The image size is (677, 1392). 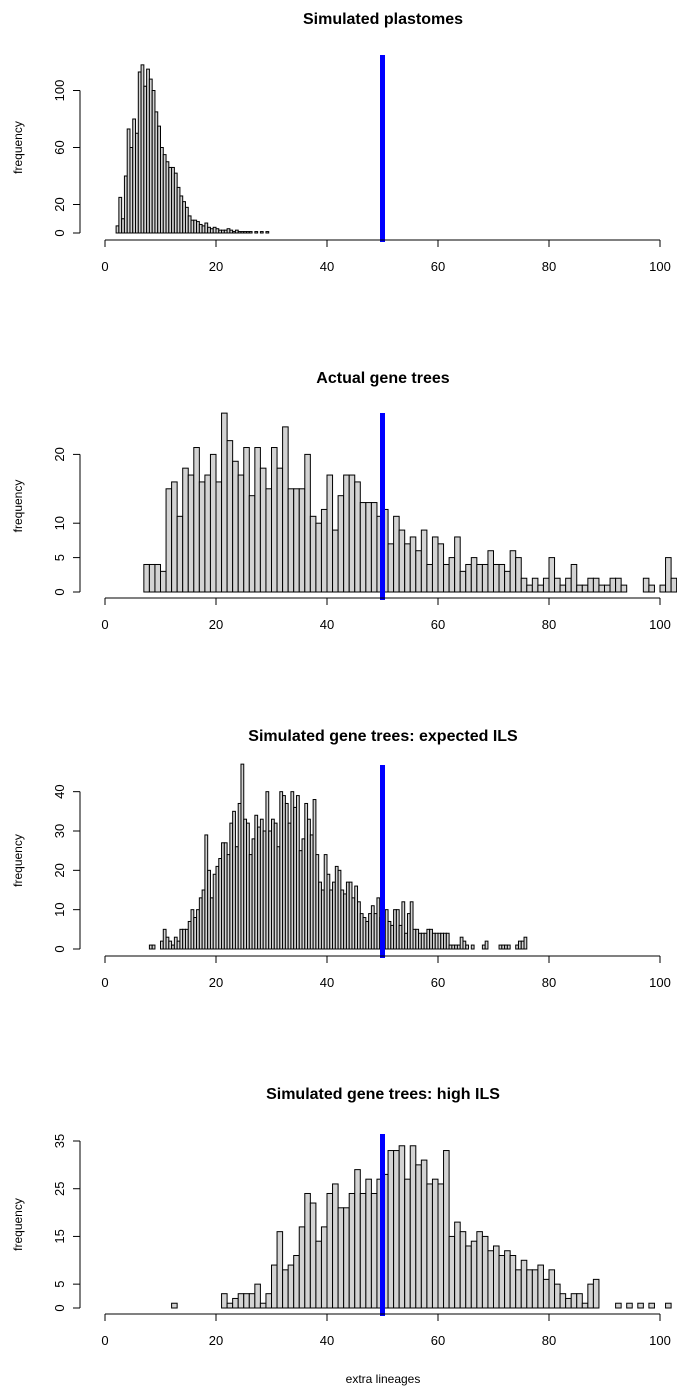 What do you see at coordinates (59, 870) in the screenshot?
I see `y-tick-label: 20` at bounding box center [59, 870].